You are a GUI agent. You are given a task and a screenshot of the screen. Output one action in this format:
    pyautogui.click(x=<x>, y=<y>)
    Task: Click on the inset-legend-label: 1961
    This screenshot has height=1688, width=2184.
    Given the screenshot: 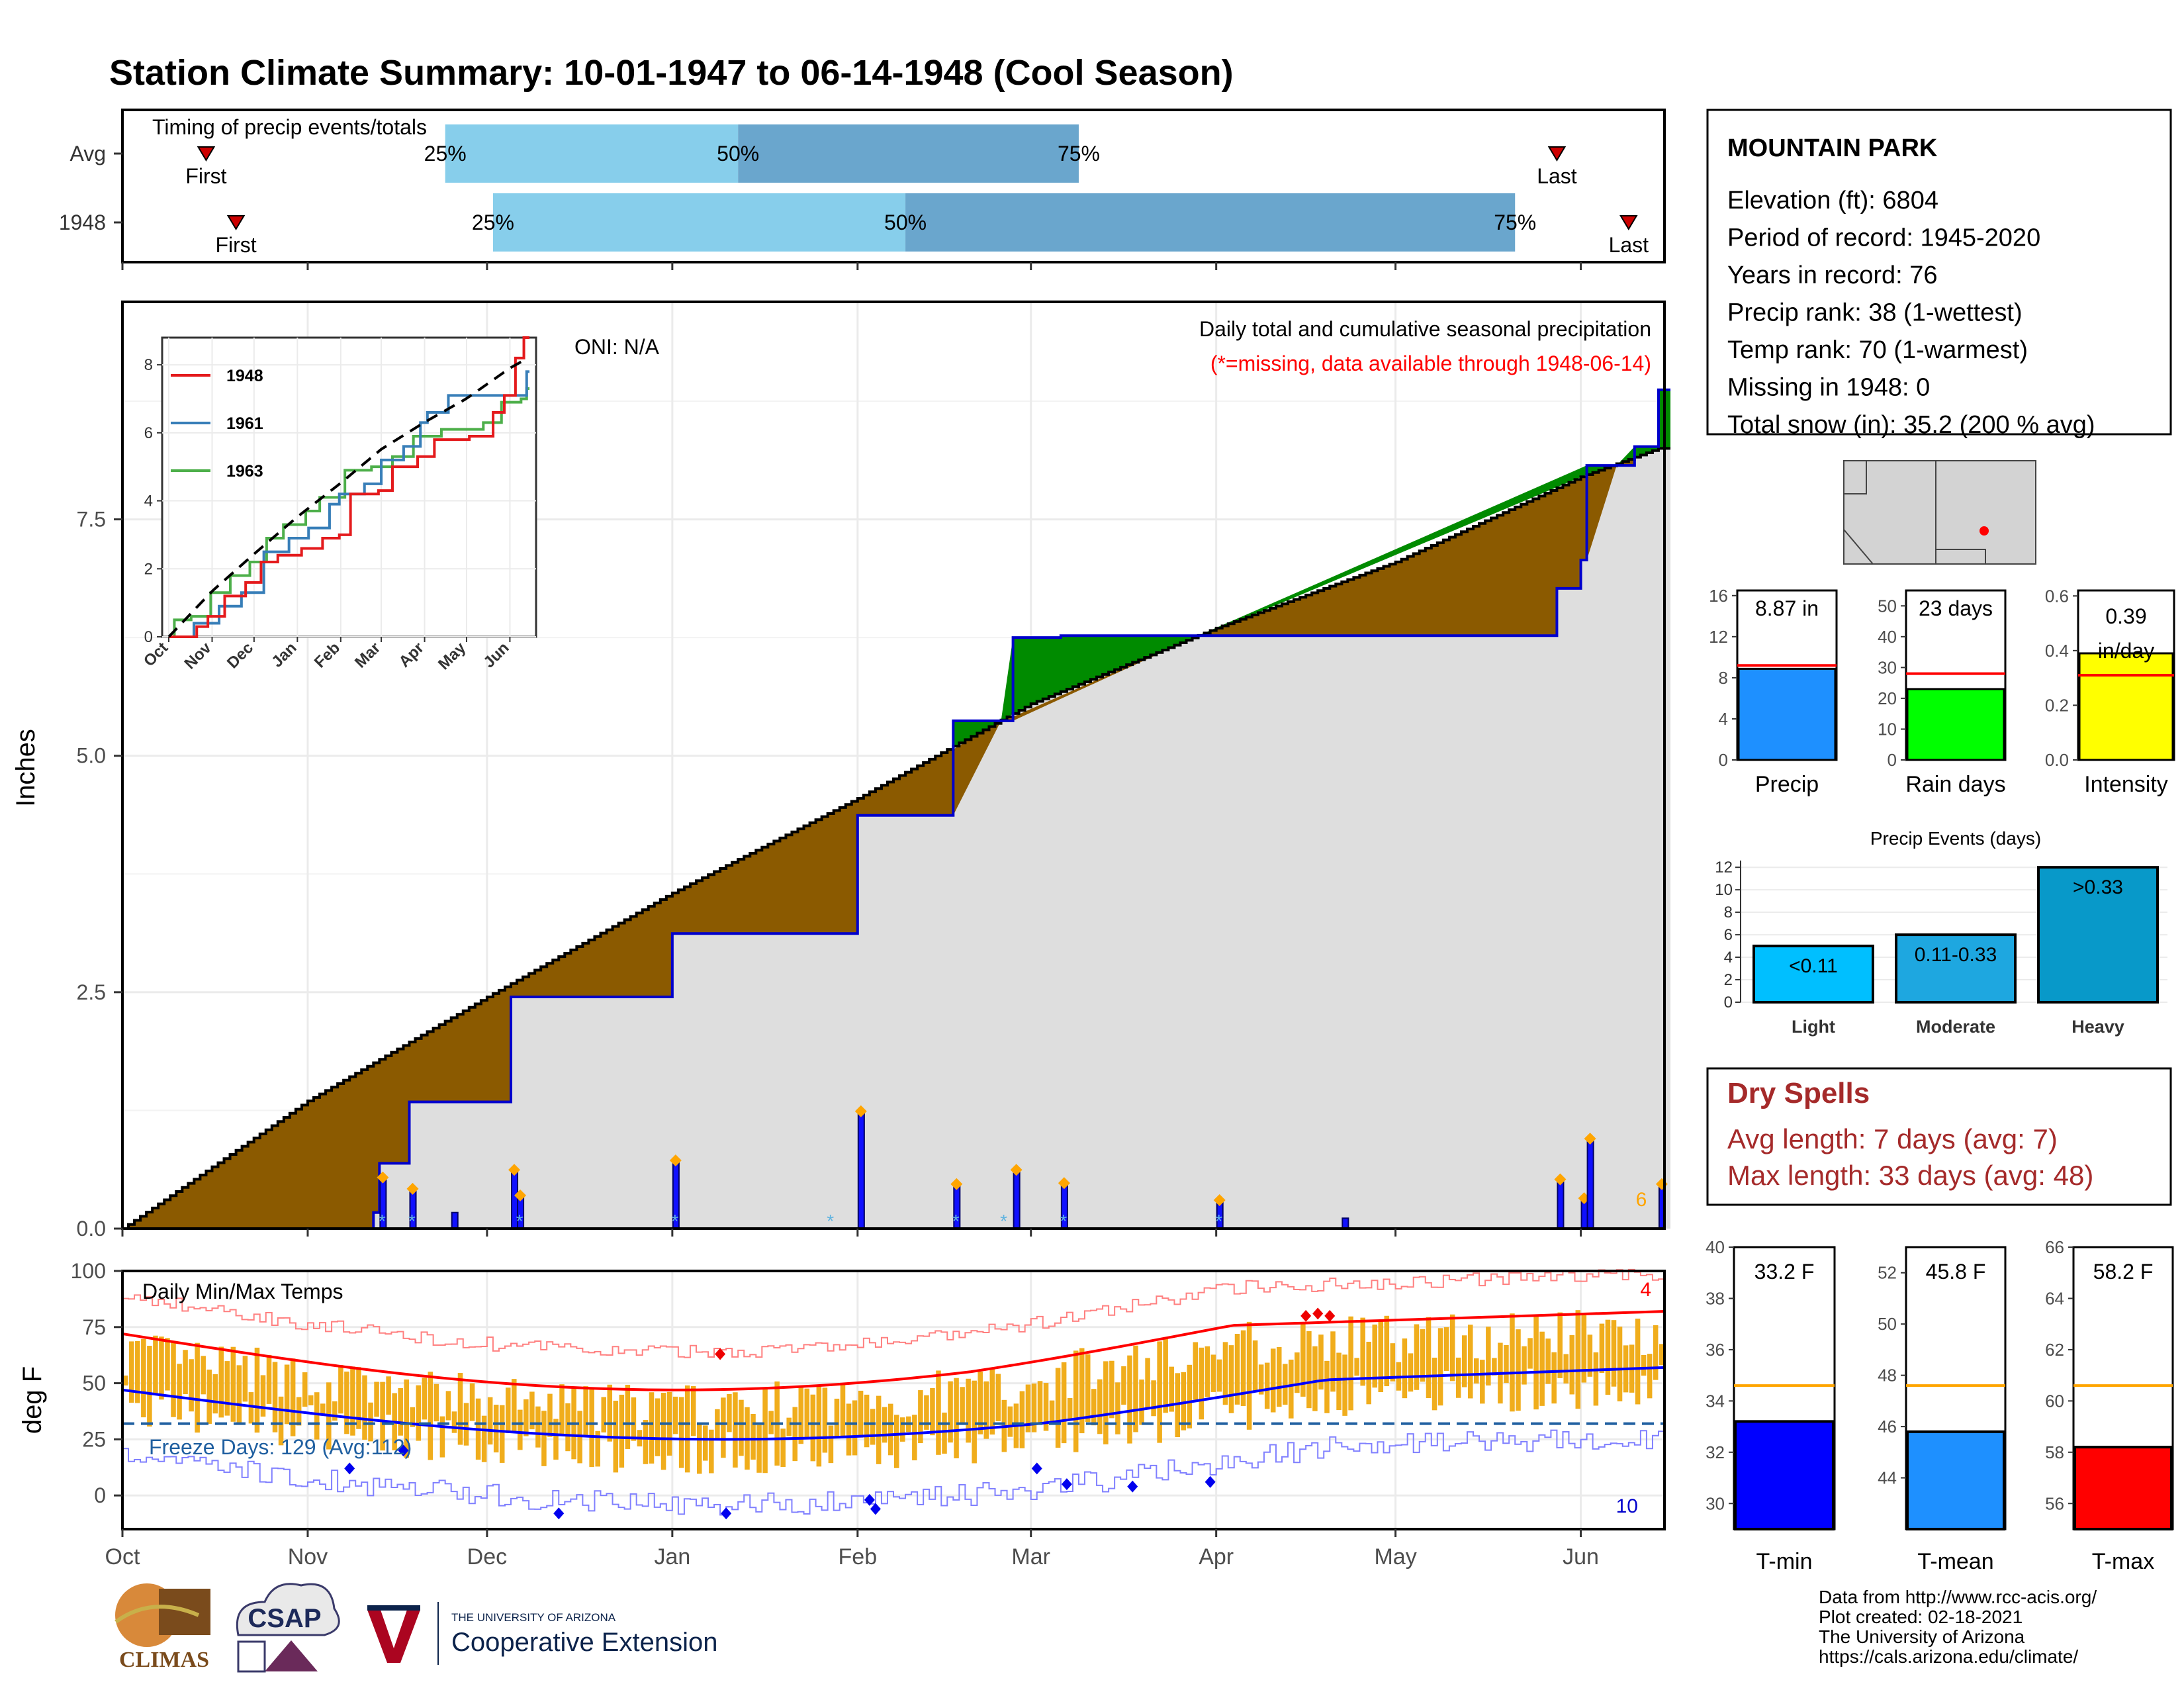 What is the action you would take?
    pyautogui.click(x=245, y=423)
    